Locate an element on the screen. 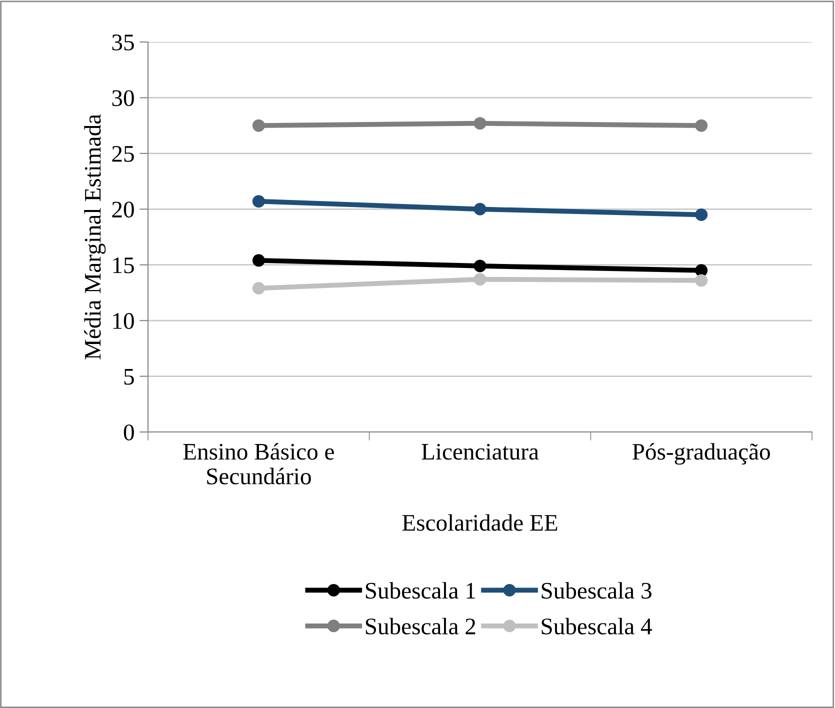 The width and height of the screenshot is (835, 708). legend-label: Subescala 4 is located at coordinates (597, 626).